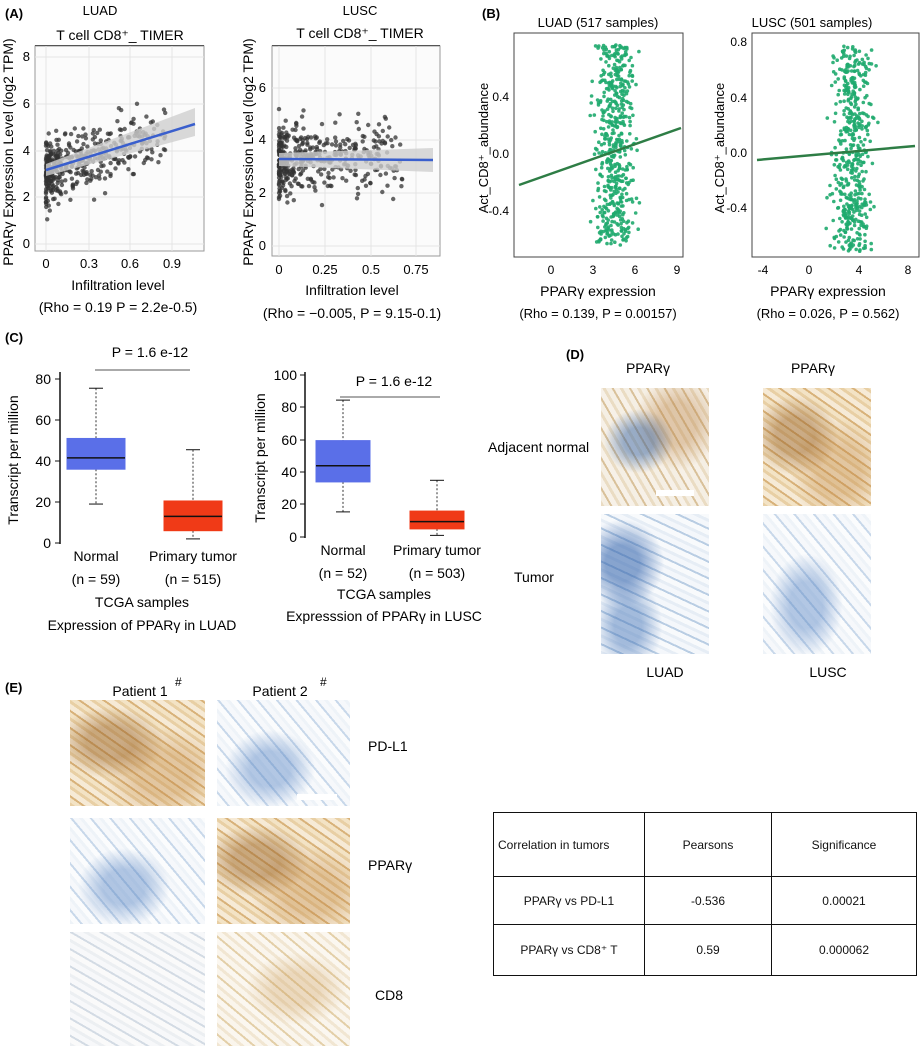  Describe the element at coordinates (100, 10) in the screenshot. I see `a-left-cancer: LUAD` at that location.